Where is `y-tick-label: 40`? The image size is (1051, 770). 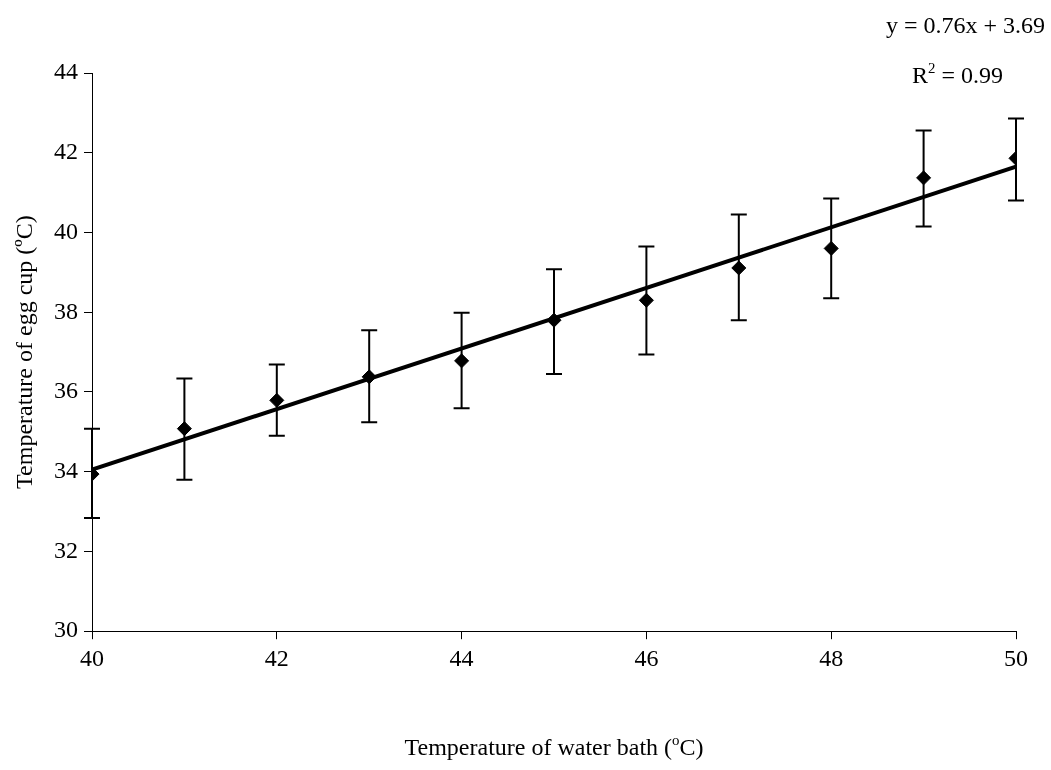 y-tick-label: 40 is located at coordinates (66, 230).